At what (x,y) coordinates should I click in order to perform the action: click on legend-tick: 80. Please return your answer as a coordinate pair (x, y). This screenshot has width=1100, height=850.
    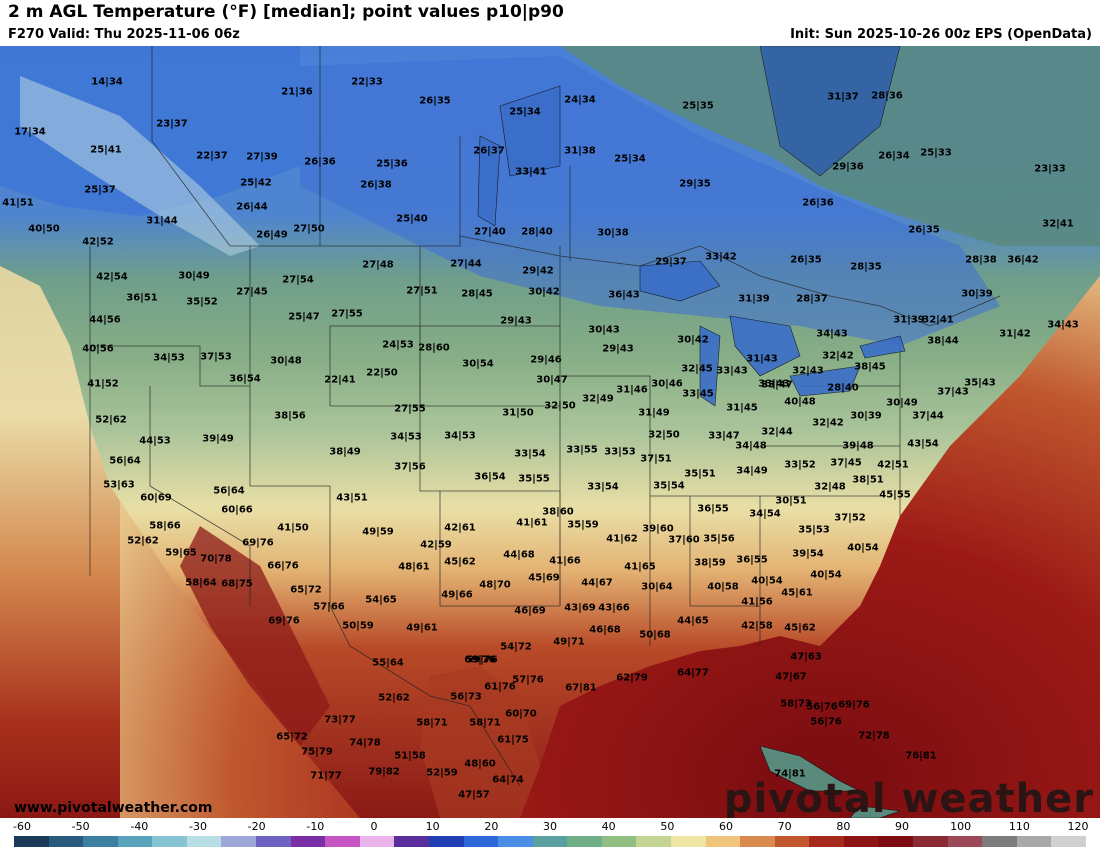
    Looking at the image, I should click on (843, 826).